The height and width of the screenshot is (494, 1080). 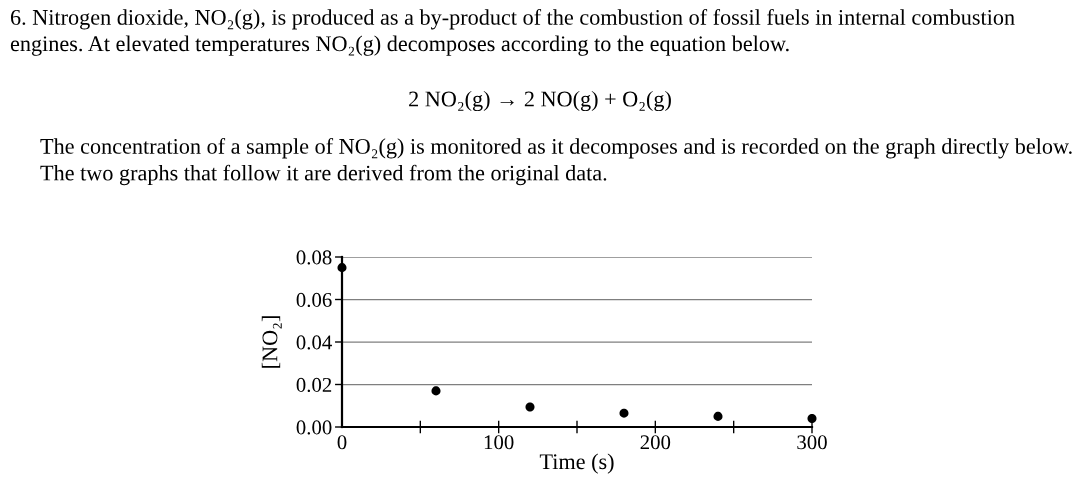 I want to click on x-tick-label: 300, so click(x=812, y=442).